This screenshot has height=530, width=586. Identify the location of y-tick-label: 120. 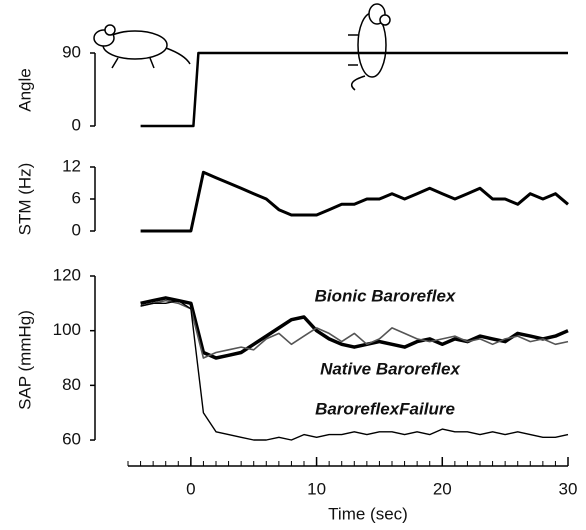
(67, 274).